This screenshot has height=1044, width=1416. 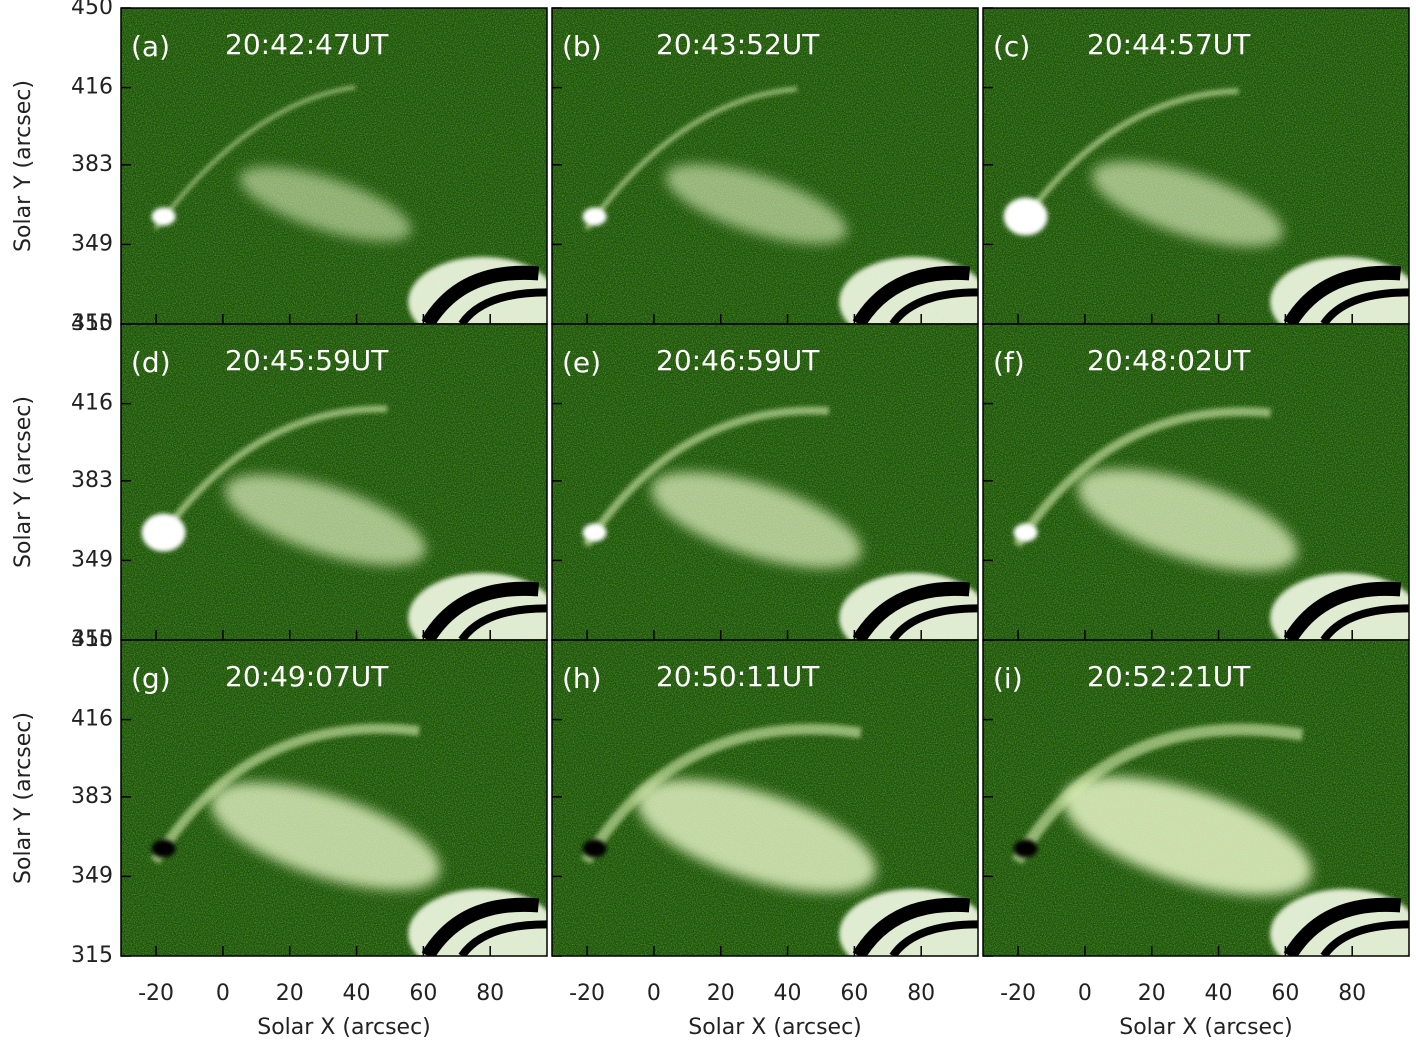 What do you see at coordinates (150, 46) in the screenshot?
I see `panel-label: (a)` at bounding box center [150, 46].